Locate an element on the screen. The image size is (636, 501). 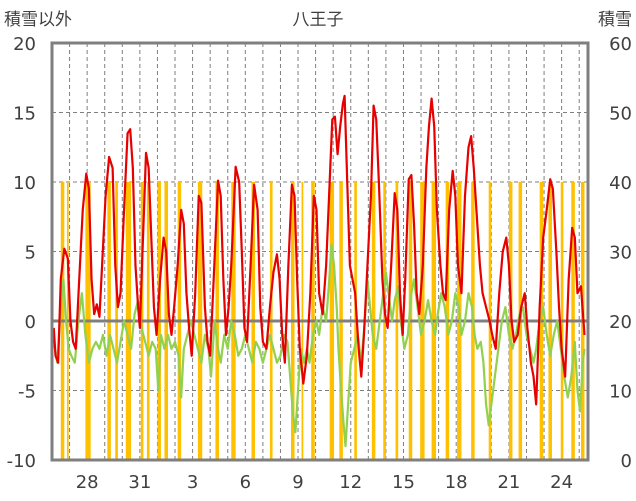
x-axis-tick-label: 6 is located at coordinates (245, 482).